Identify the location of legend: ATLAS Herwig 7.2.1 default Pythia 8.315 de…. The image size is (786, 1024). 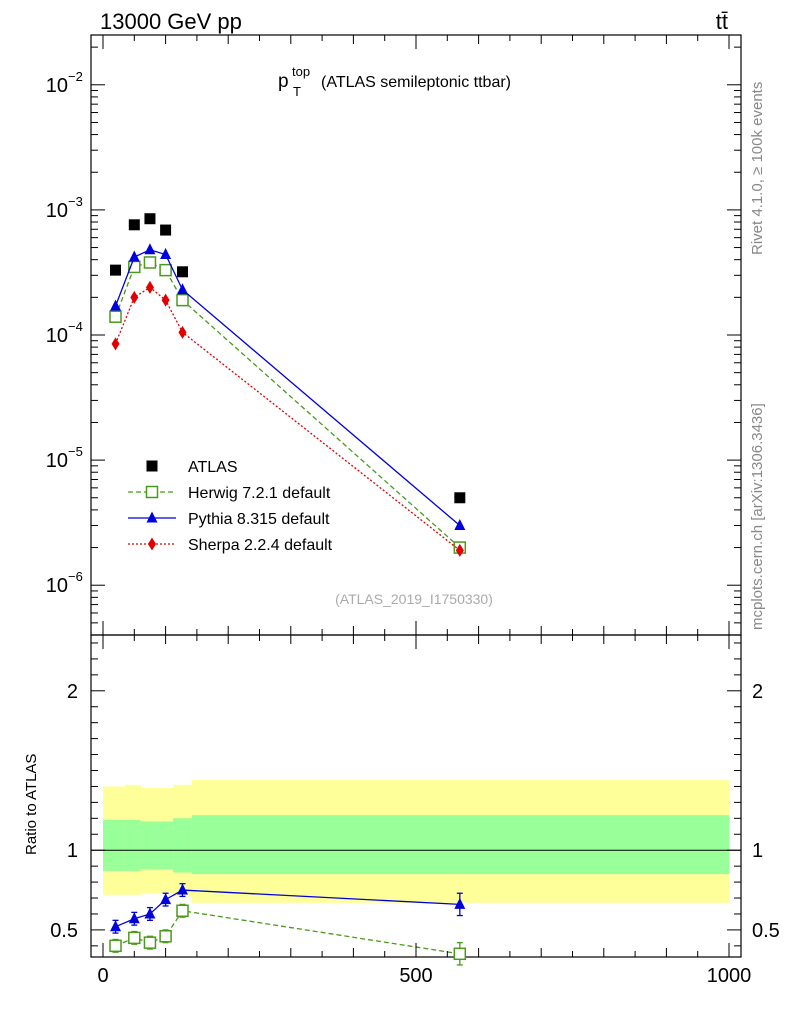
(230, 506).